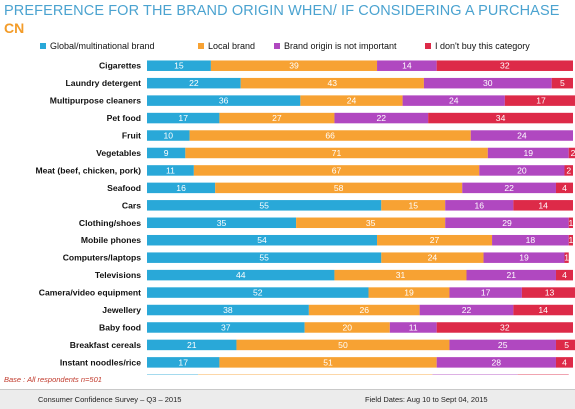 This screenshot has width=575, height=409. I want to click on value-label-computers-laptops-global: 55, so click(264, 258).